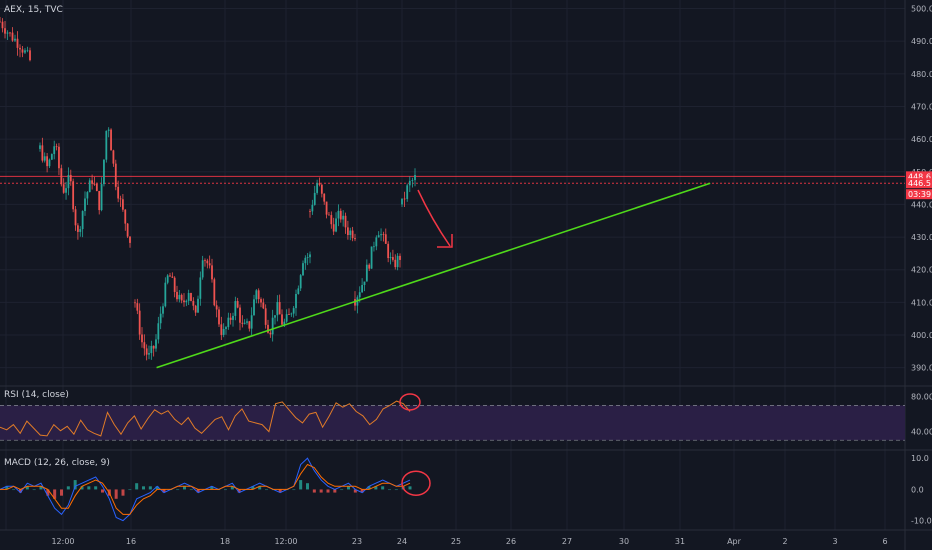  Describe the element at coordinates (452, 423) in the screenshot. I see `rsi-band` at that location.